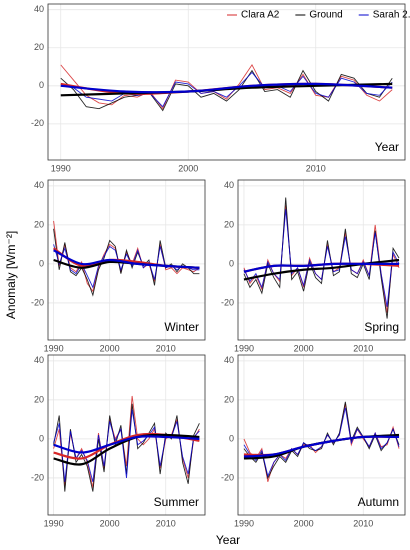 This screenshot has width=410, height=550. Describe the element at coordinates (181, 327) in the screenshot. I see `panel-title: Winter` at that location.